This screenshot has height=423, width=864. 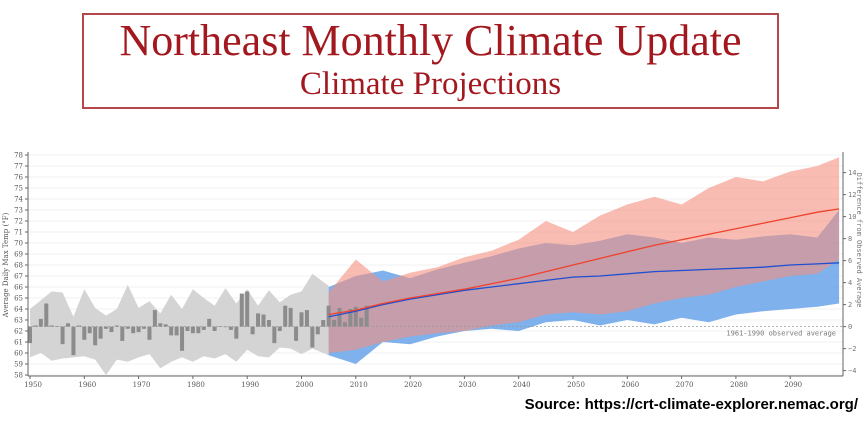 I want to click on x-tick-label: 2070, so click(x=685, y=385).